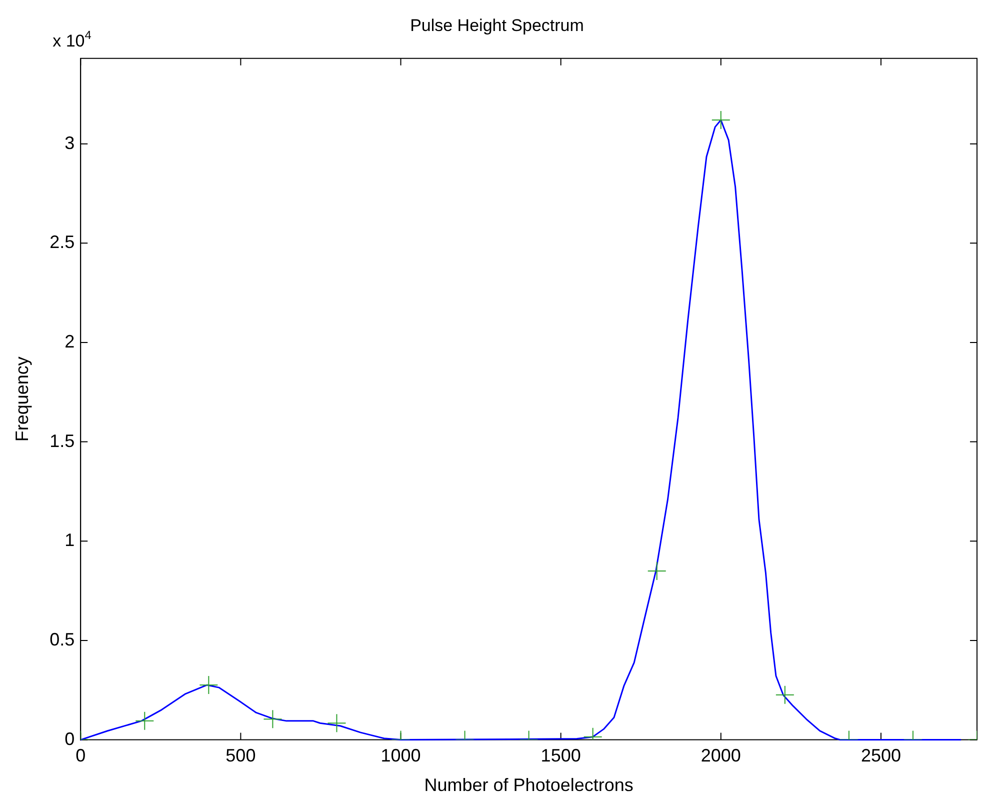  What do you see at coordinates (400, 756) in the screenshot?
I see `x-tick-label: 1000` at bounding box center [400, 756].